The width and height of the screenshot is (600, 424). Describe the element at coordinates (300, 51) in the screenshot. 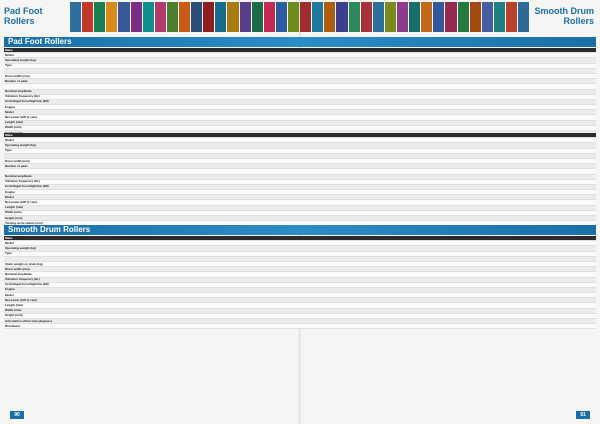

I see `table-row: Make` at that location.